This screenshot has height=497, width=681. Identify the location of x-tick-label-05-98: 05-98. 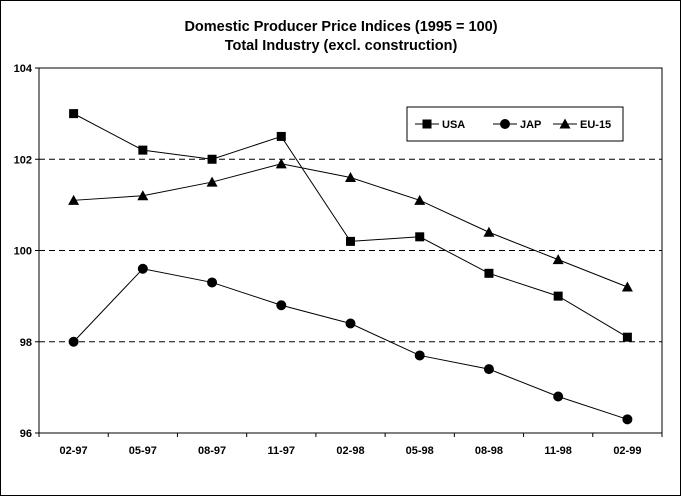
(420, 451).